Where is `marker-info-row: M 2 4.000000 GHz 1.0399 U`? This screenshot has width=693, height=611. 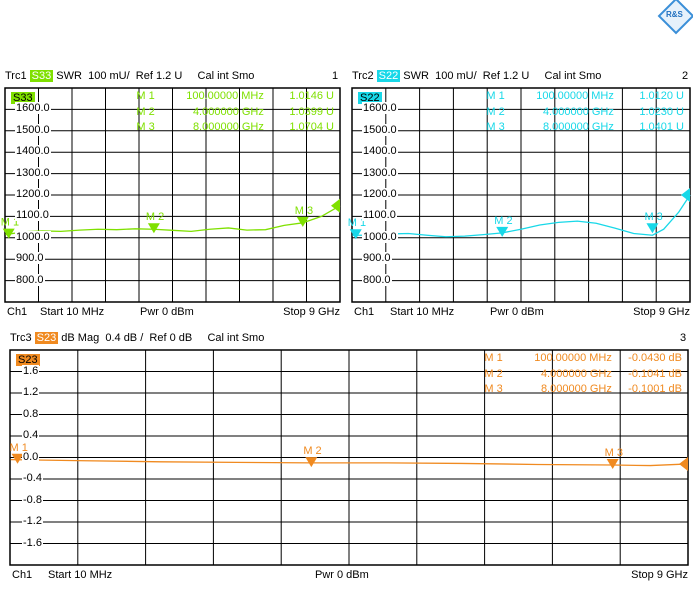 marker-info-row: M 2 4.000000 GHz 1.0399 U is located at coordinates (235, 112).